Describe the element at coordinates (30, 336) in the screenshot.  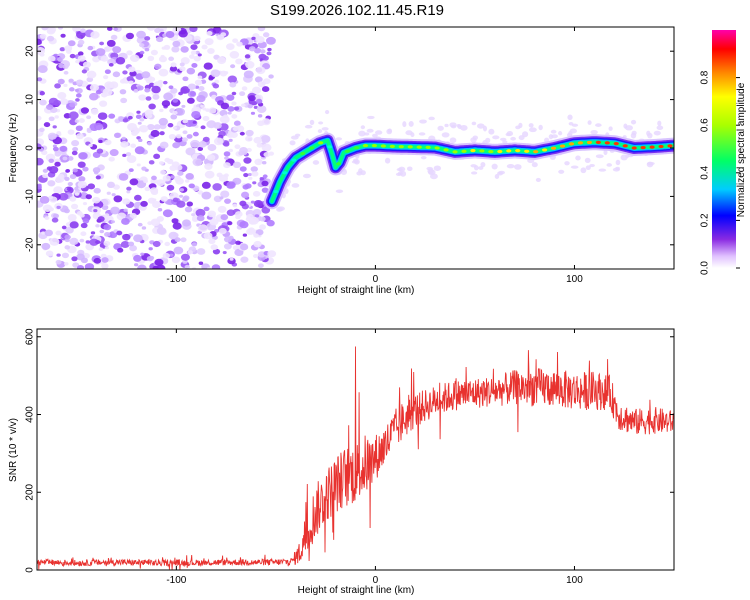
I see `snr-y-tick-label: 600` at that location.